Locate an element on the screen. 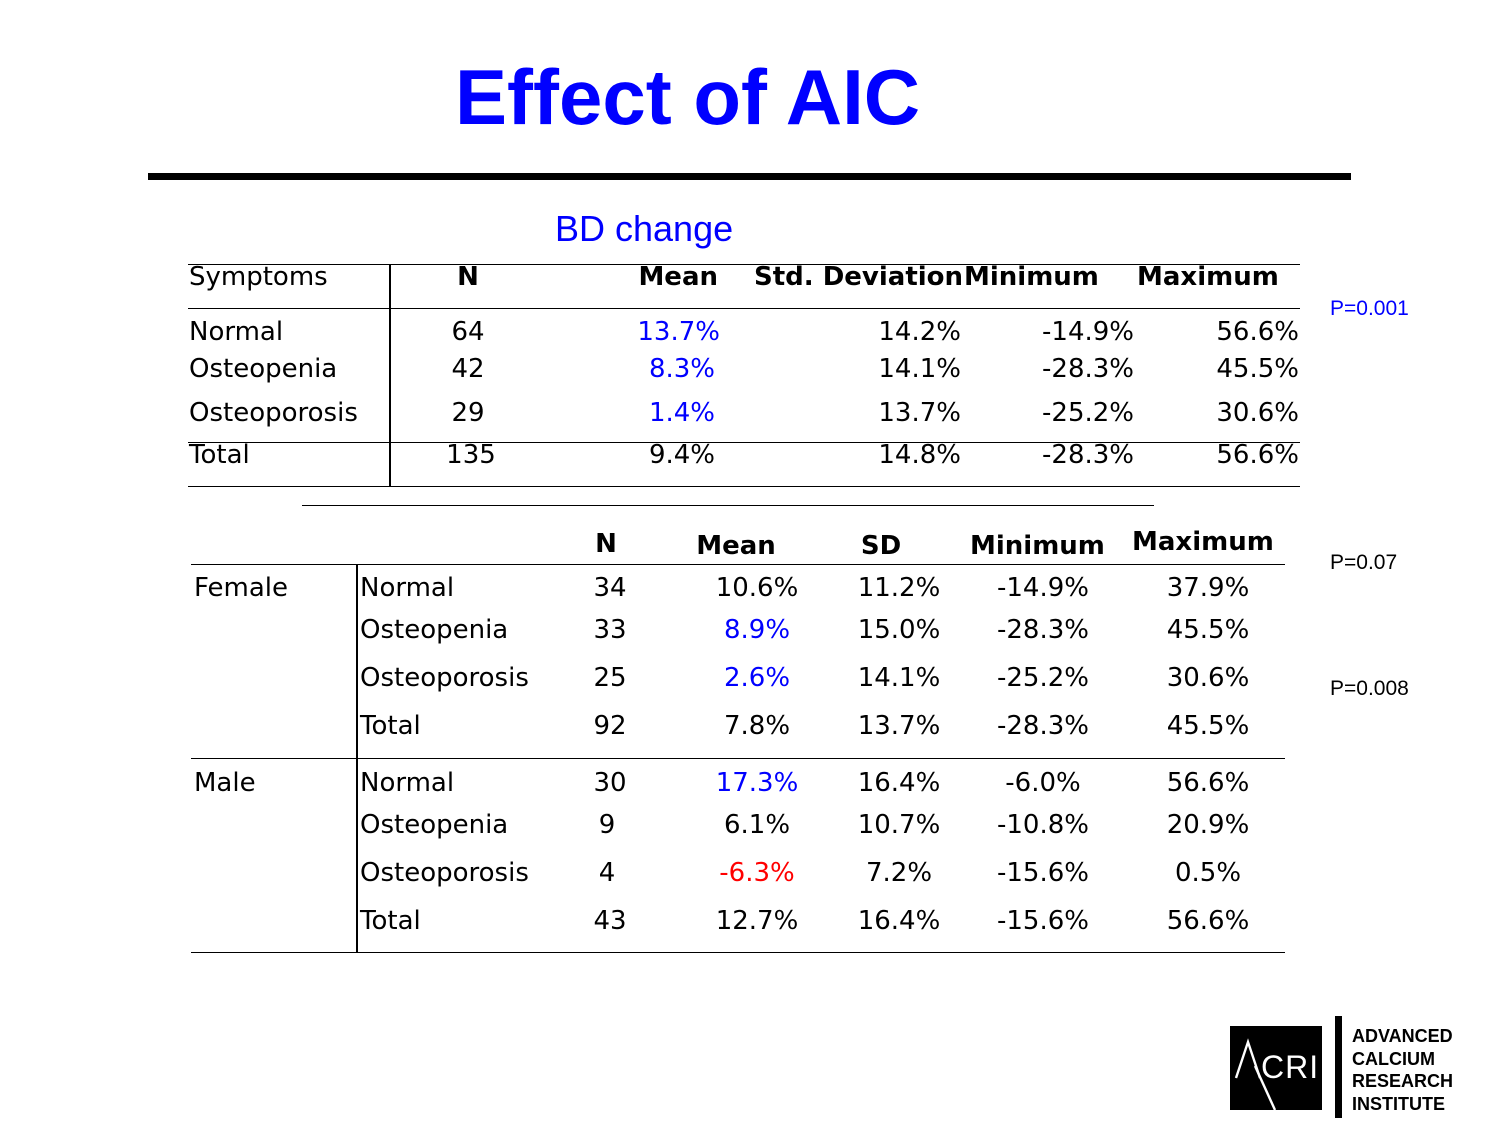 Image resolution: width=1500 pixels, height=1125 pixels. table1-total-rule is located at coordinates (744, 442).